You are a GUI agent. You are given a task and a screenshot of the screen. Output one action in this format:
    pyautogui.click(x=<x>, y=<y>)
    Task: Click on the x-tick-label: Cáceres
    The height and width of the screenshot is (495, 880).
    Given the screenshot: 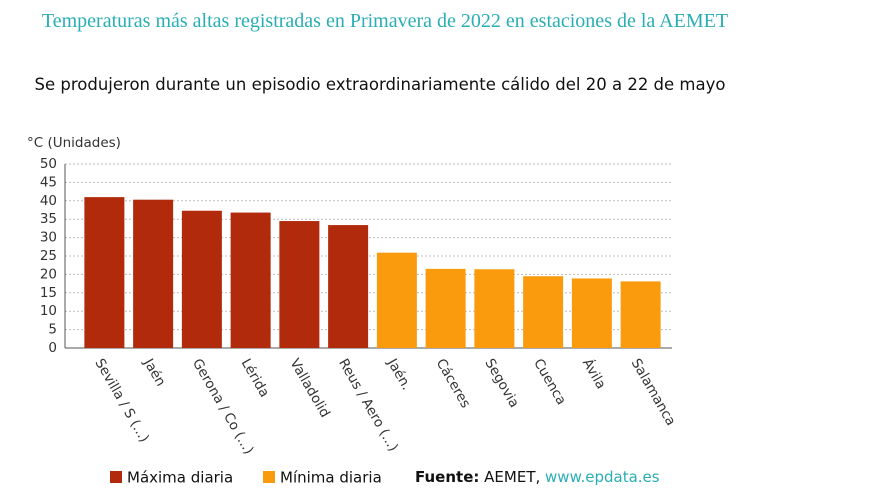 What is the action you would take?
    pyautogui.click(x=453, y=383)
    